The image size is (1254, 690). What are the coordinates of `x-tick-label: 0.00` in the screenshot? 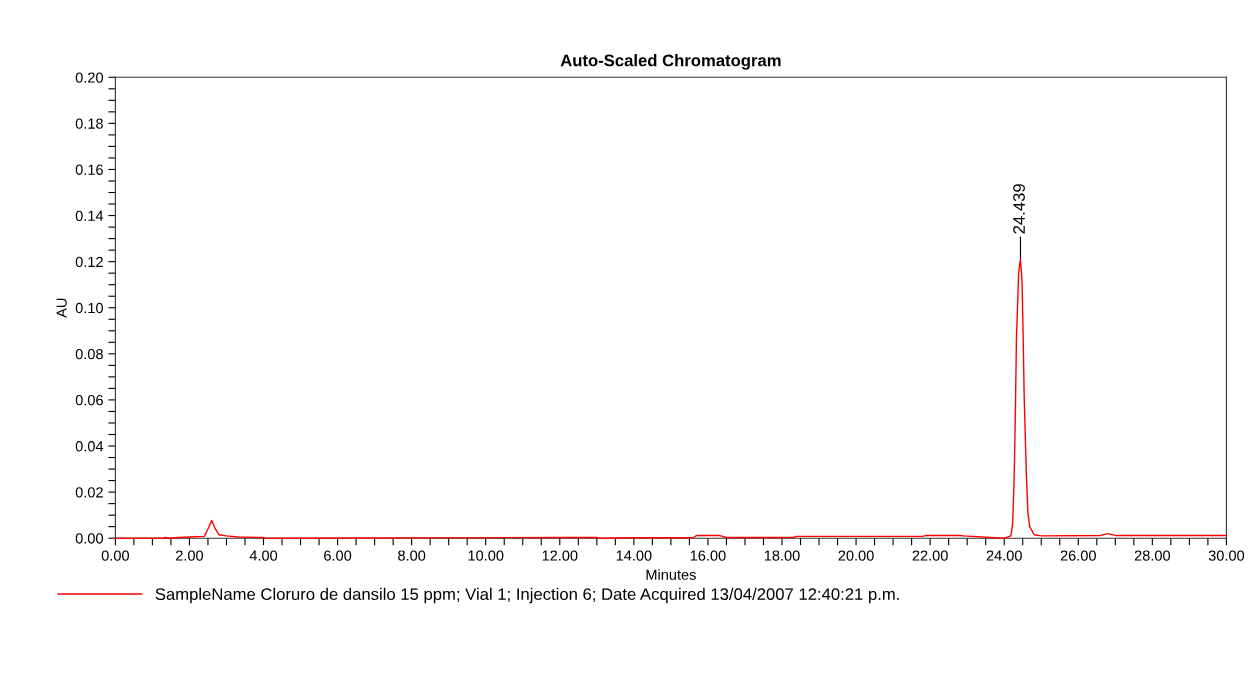 It's located at (115, 555).